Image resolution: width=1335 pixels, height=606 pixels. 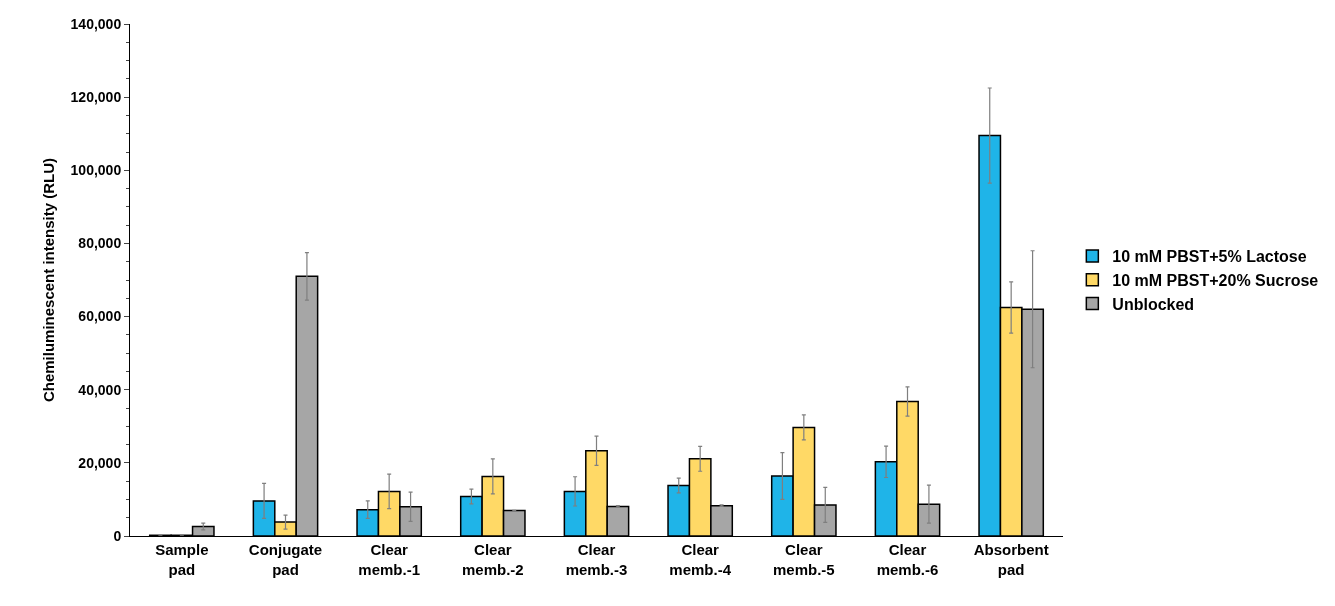 I want to click on legend-label: 10 mM PBST+5% Lactose, so click(x=1209, y=257).